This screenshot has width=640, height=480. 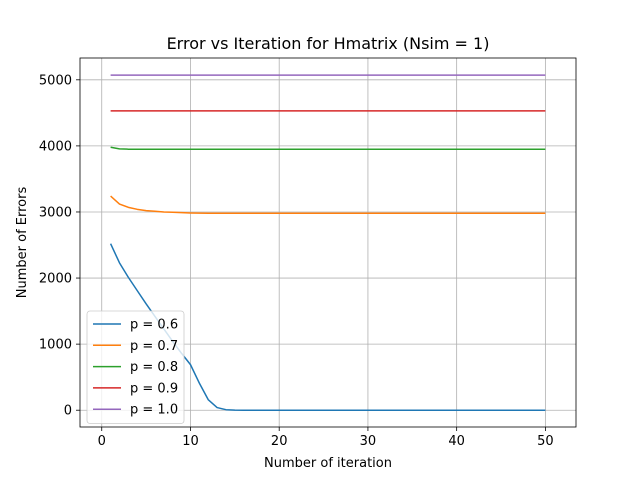 I want to click on y-tick-label: 1000, so click(x=55, y=345).